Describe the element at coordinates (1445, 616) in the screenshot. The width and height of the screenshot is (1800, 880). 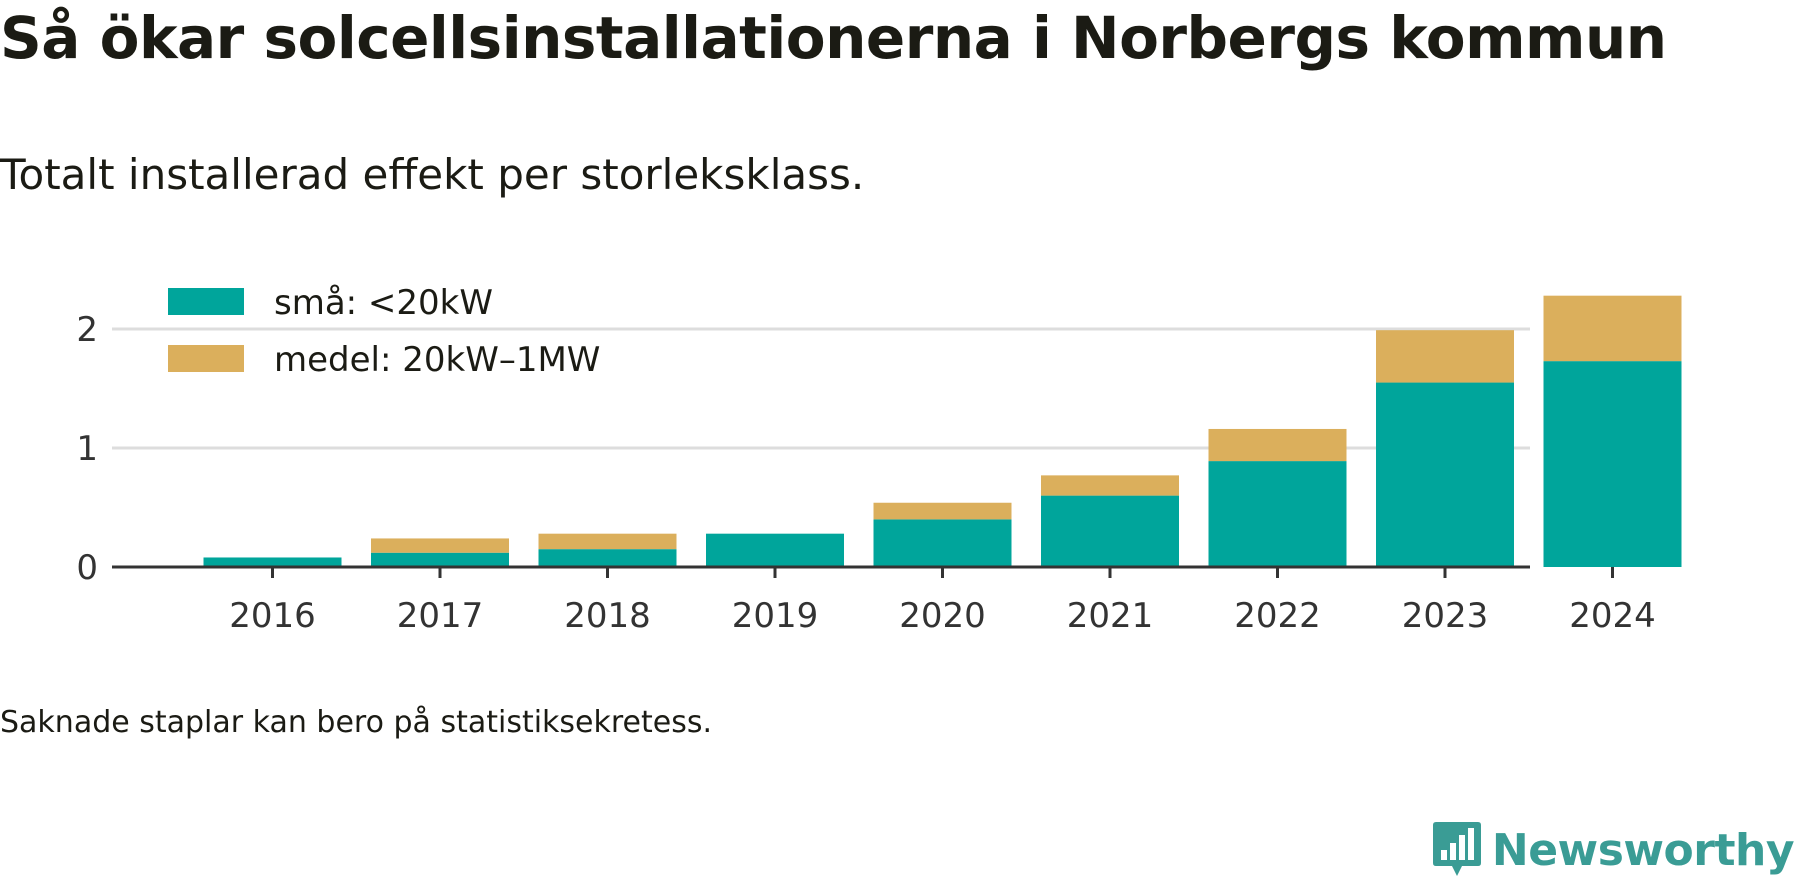
I see `x-tick-label: 2023` at that location.